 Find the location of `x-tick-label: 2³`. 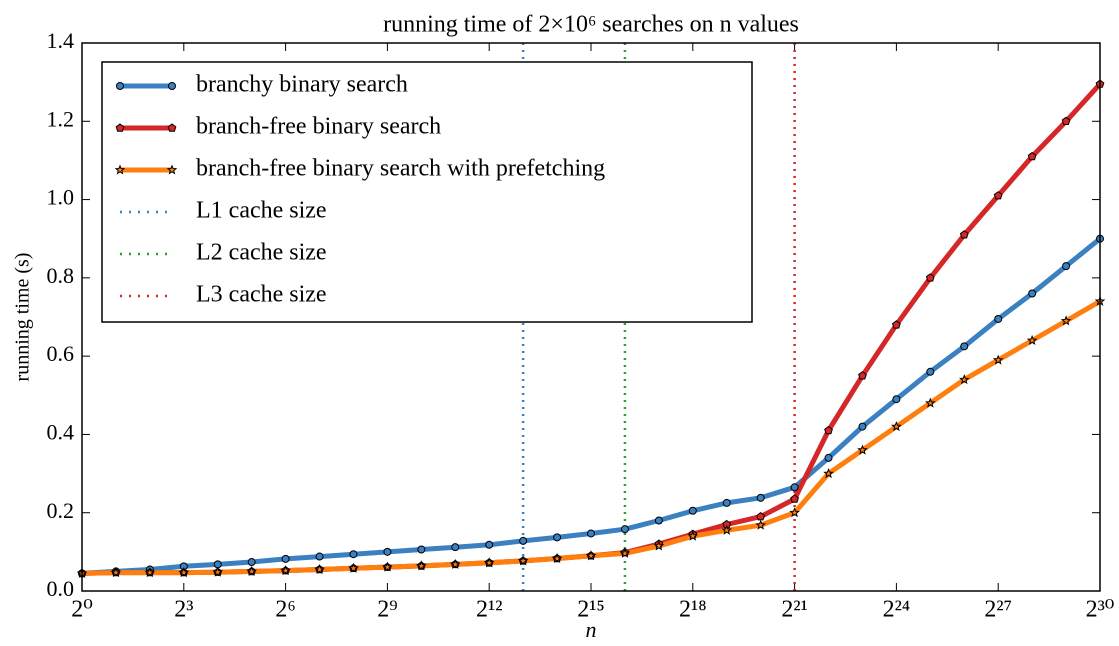

x-tick-label: 2³ is located at coordinates (183, 610).